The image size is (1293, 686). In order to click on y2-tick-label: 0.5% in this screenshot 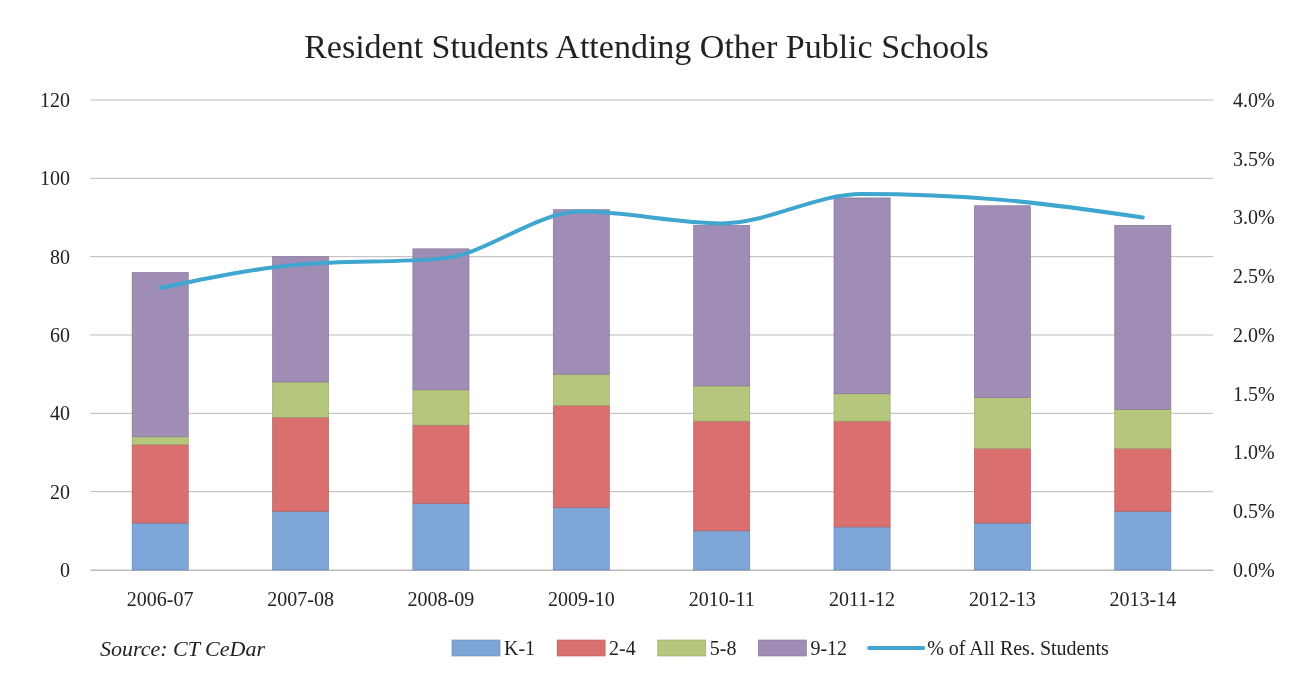, I will do `click(1254, 511)`.